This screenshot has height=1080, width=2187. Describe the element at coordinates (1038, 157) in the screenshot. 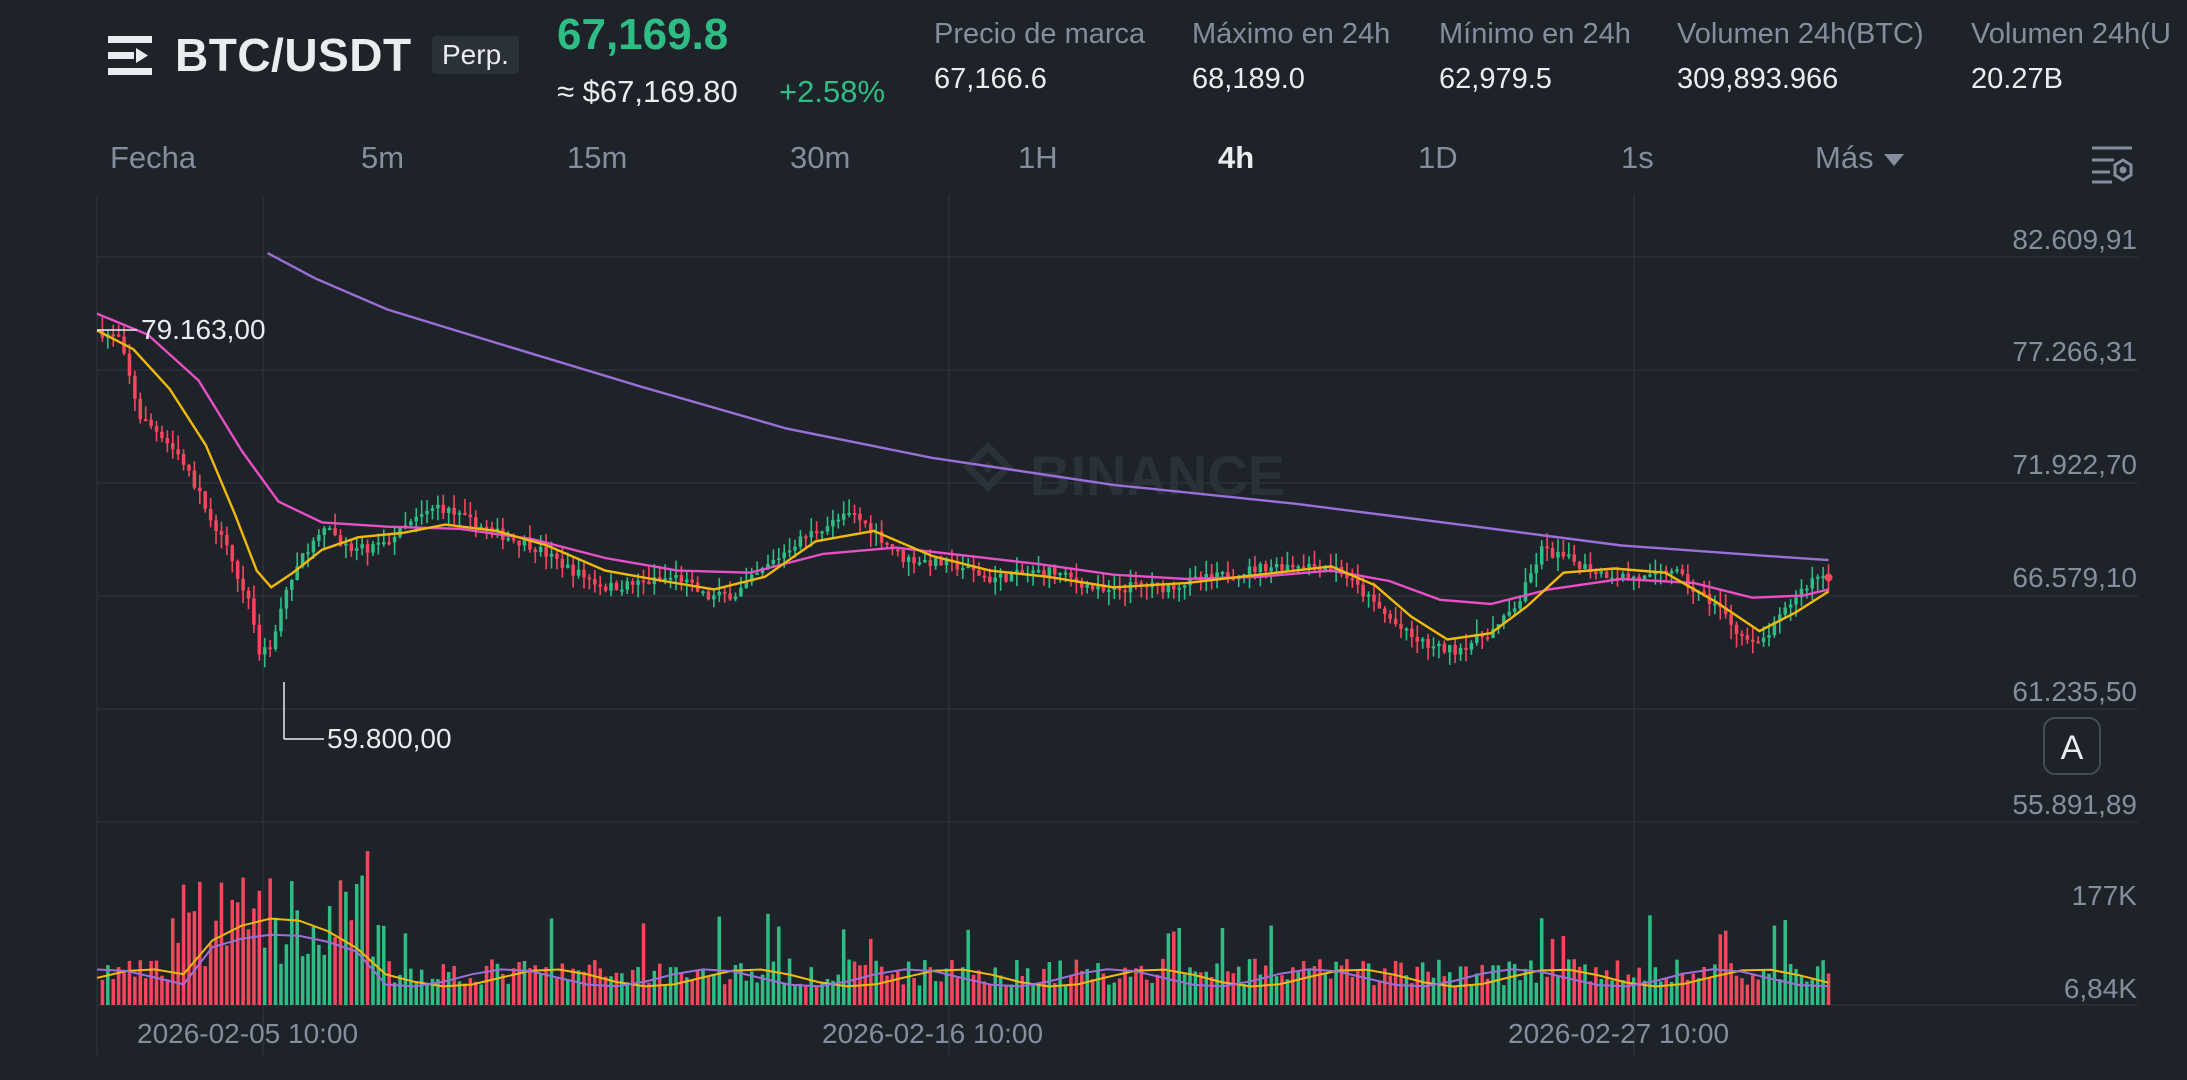

I see `tab-1h: 1H` at that location.